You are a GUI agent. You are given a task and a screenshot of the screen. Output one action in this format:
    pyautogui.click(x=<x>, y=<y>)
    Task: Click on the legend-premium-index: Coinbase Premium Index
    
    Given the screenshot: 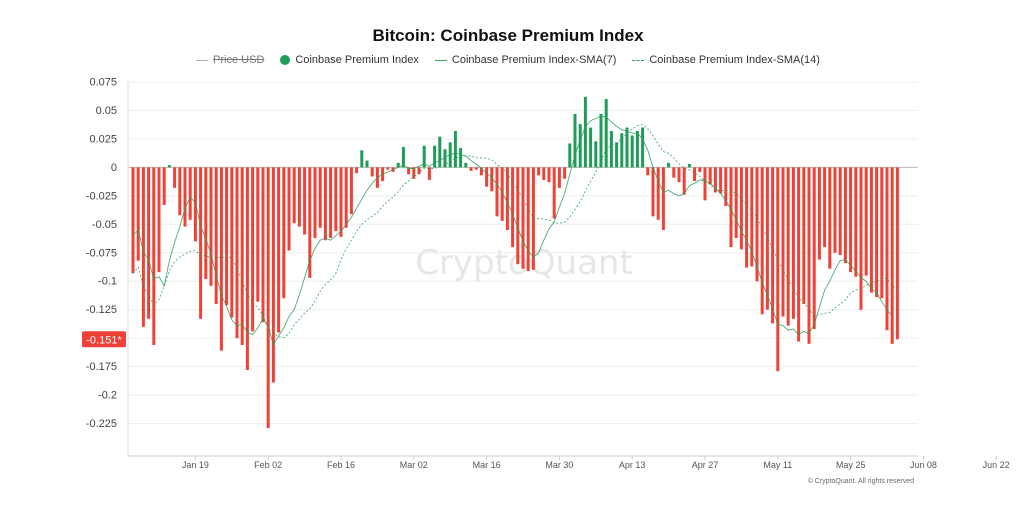 What is the action you would take?
    pyautogui.click(x=349, y=60)
    